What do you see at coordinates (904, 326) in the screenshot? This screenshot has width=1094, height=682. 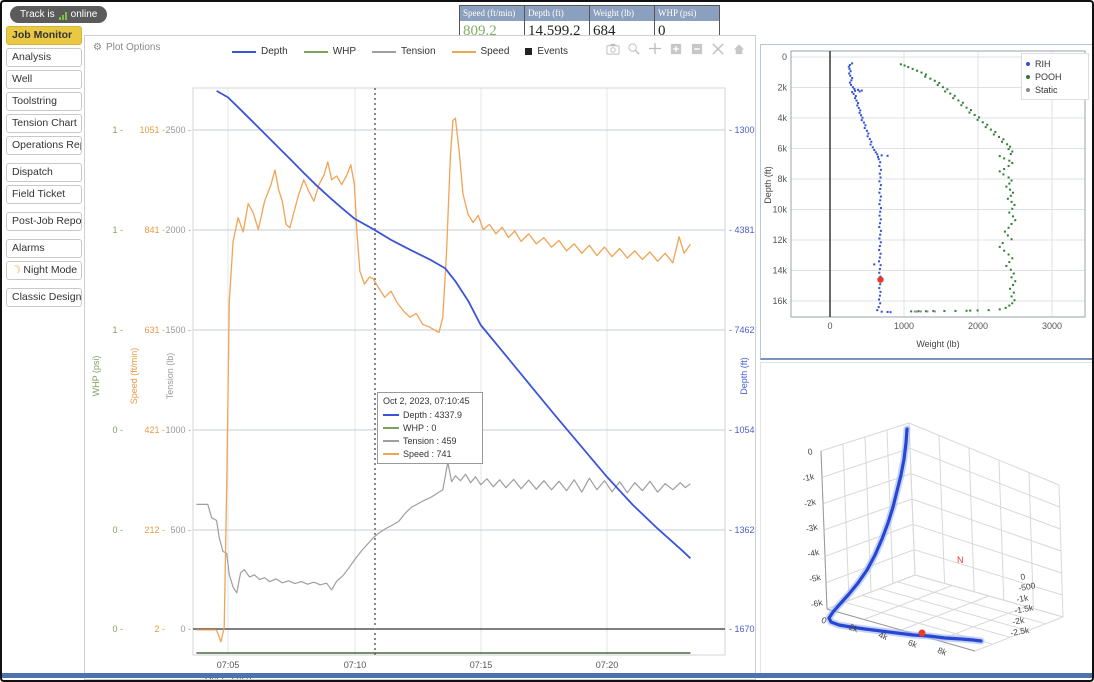 I see `svg-text: 1000` at bounding box center [904, 326].